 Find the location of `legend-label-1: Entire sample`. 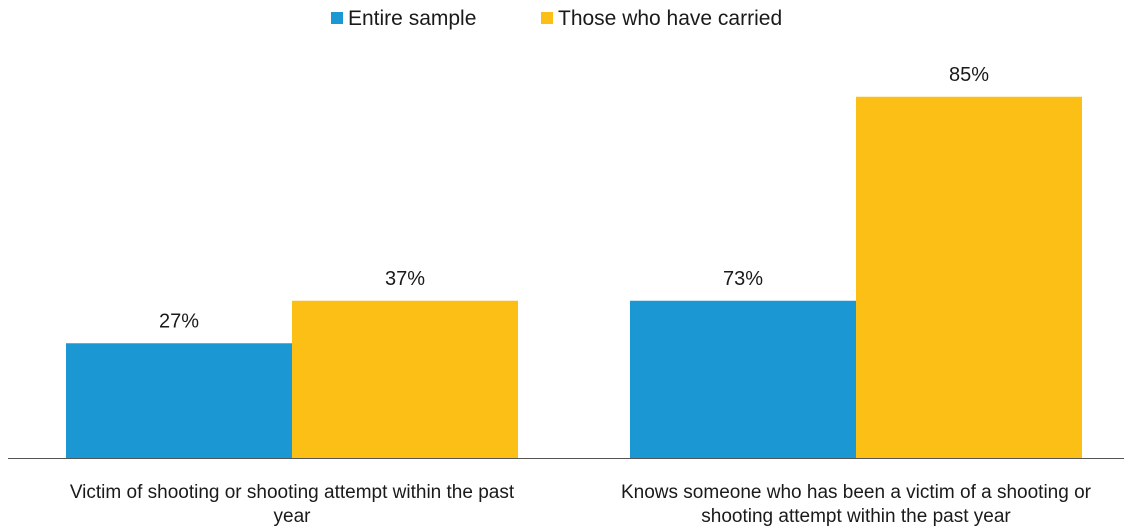

legend-label-1: Entire sample is located at coordinates (412, 18).